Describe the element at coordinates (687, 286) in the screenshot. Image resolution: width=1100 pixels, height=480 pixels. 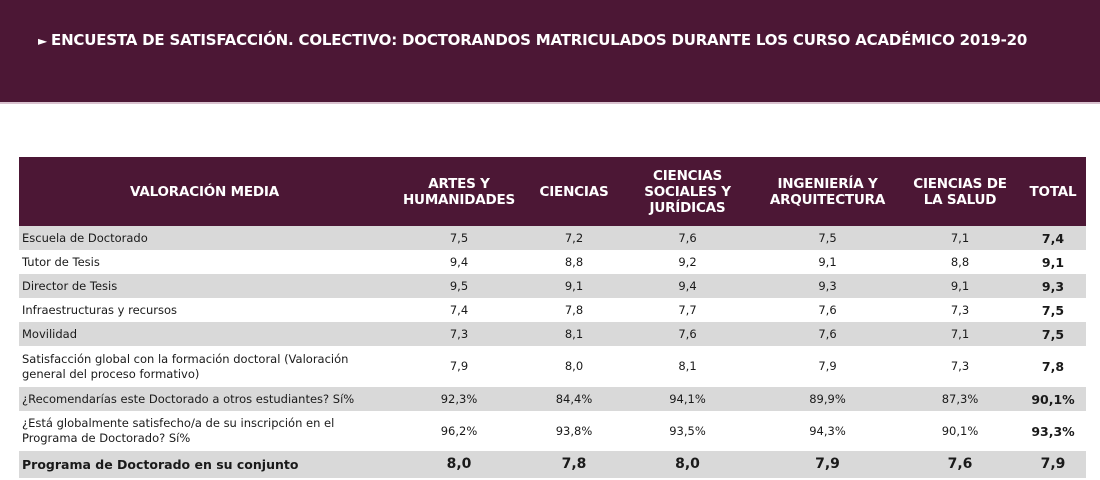
I see `cell-ccss: 9,4` at that location.